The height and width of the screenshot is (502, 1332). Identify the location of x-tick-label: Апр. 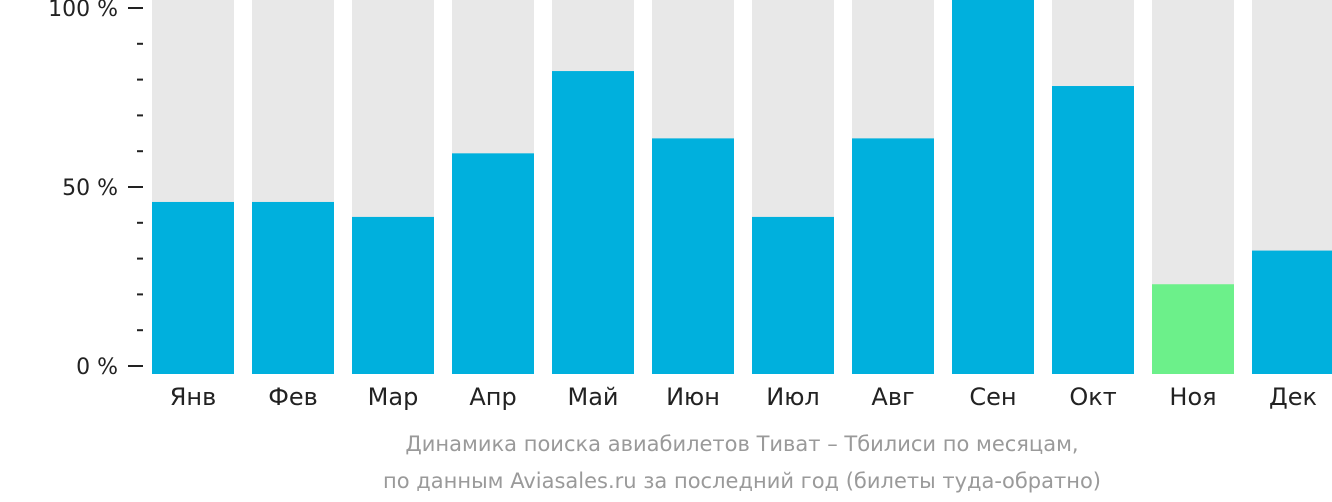
(492, 397).